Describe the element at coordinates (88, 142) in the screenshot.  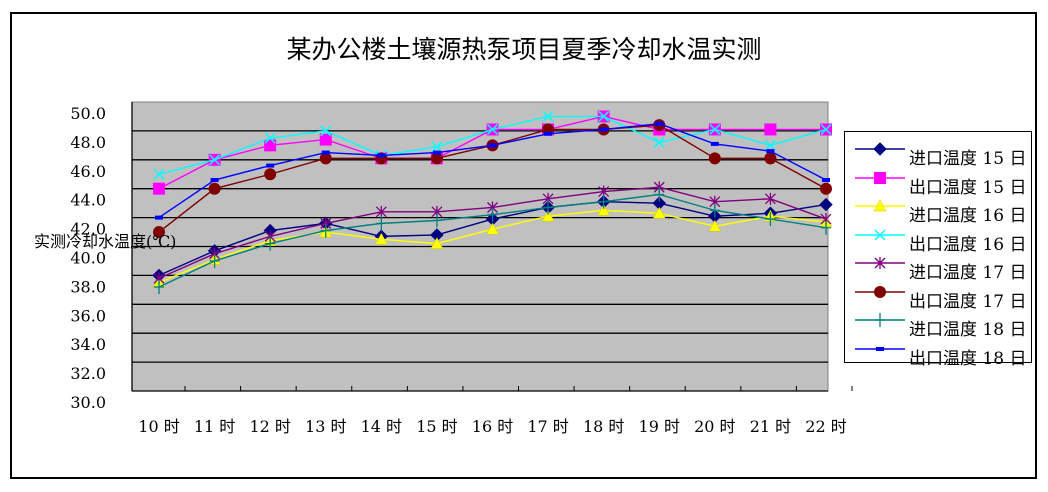
I see `y-tick-label: 48.0` at that location.